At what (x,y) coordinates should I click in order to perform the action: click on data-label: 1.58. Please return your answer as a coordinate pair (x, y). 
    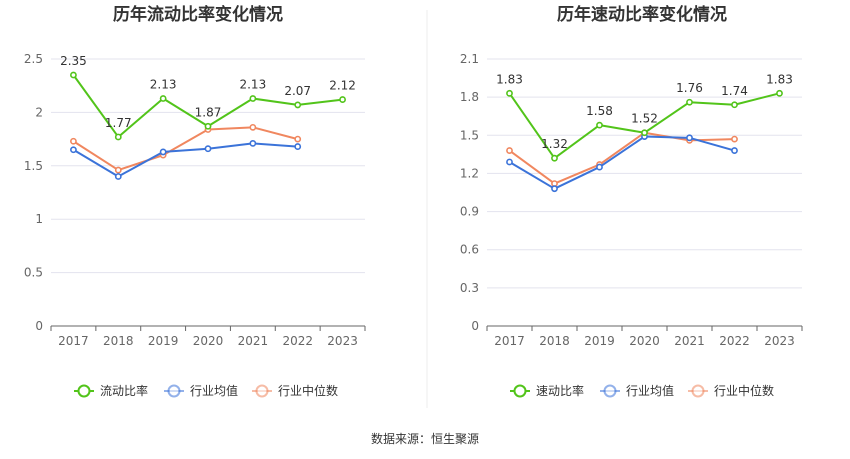
    Looking at the image, I should click on (599, 111).